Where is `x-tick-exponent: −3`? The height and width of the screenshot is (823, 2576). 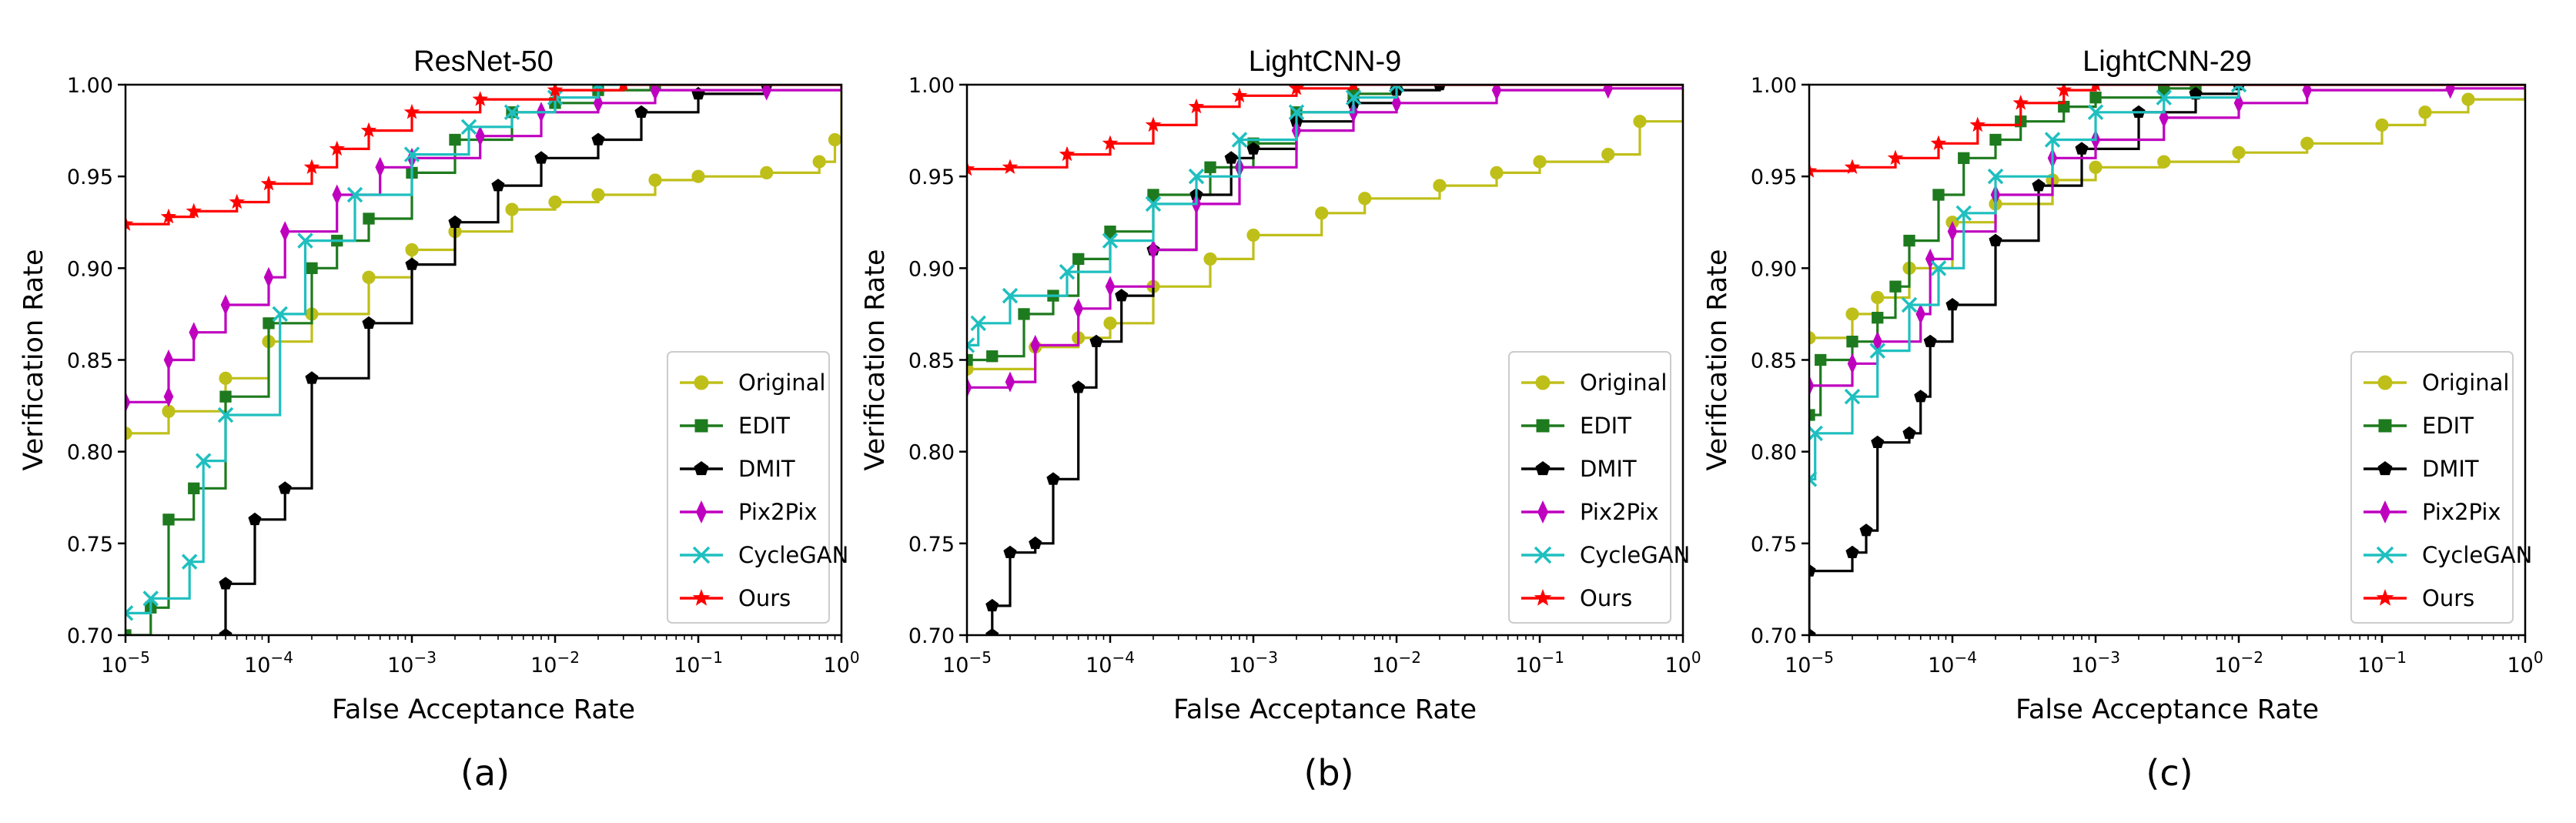
x-tick-exponent: −3 is located at coordinates (424, 657).